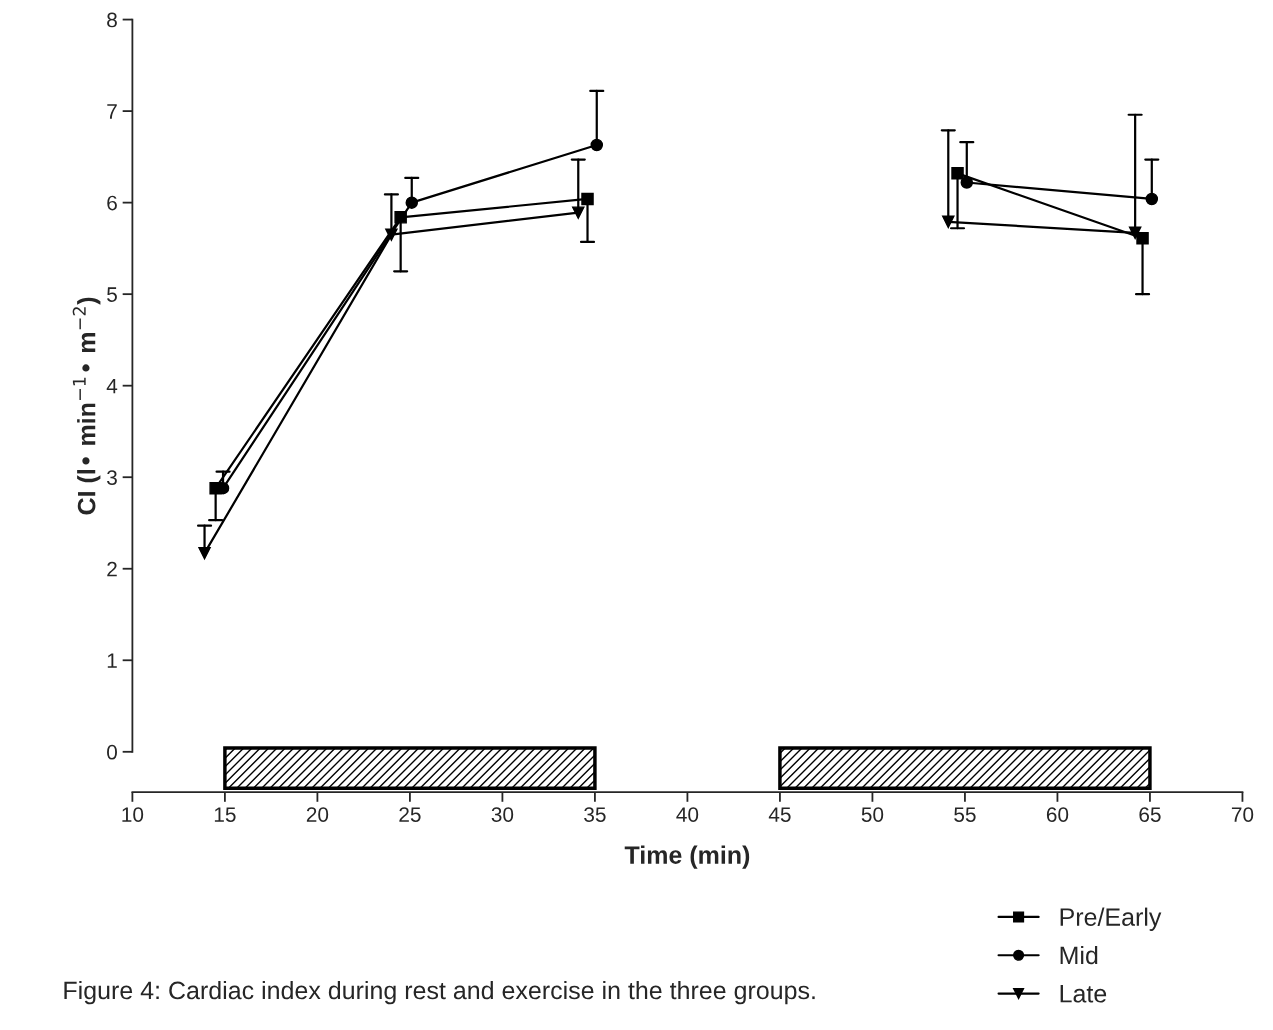 The width and height of the screenshot is (1273, 1030). I want to click on x-tick-label: 25, so click(410, 814).